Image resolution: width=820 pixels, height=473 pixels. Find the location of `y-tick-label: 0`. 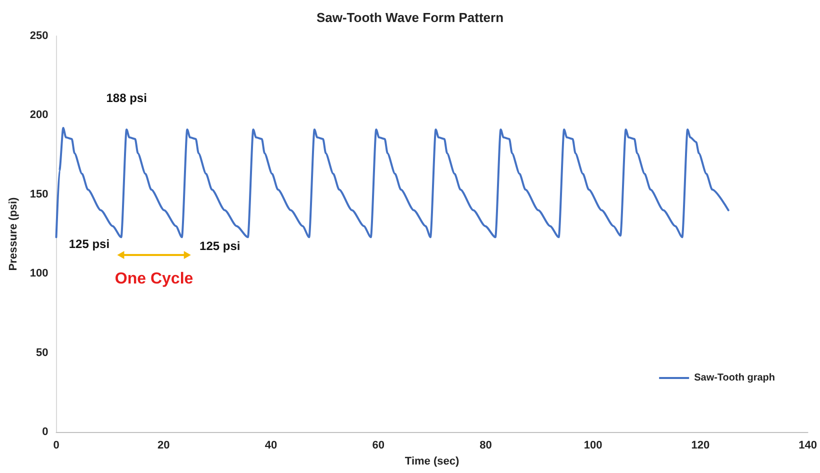

y-tick-label: 0 is located at coordinates (45, 432).